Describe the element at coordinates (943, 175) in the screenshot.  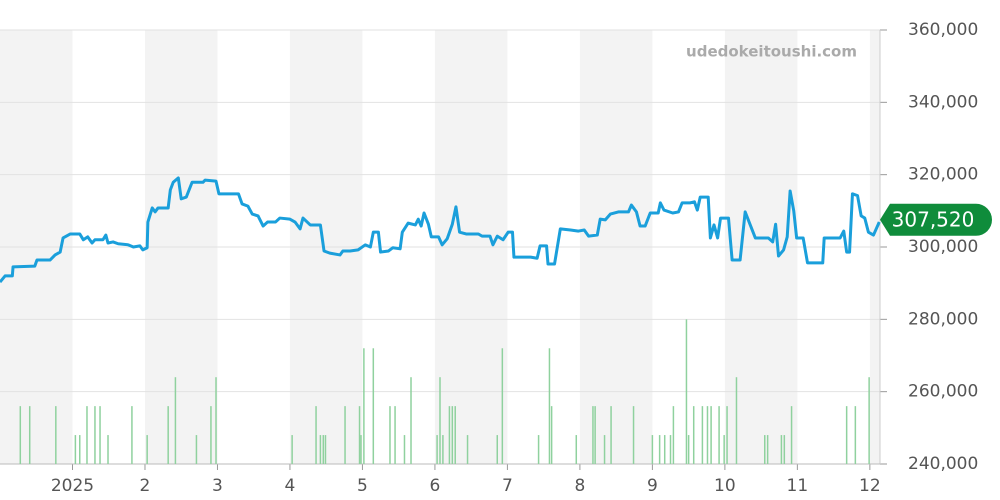
I see `y-tick-label: 320,000` at that location.